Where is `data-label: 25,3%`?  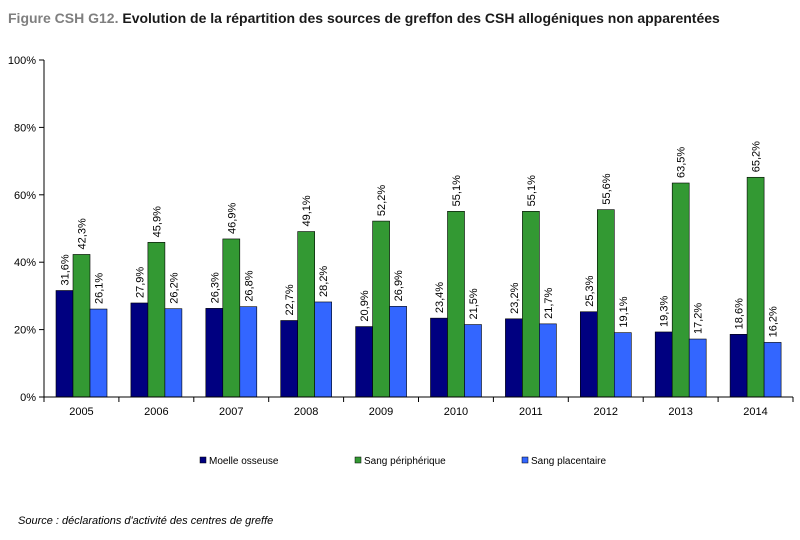
data-label: 25,3% is located at coordinates (590, 290).